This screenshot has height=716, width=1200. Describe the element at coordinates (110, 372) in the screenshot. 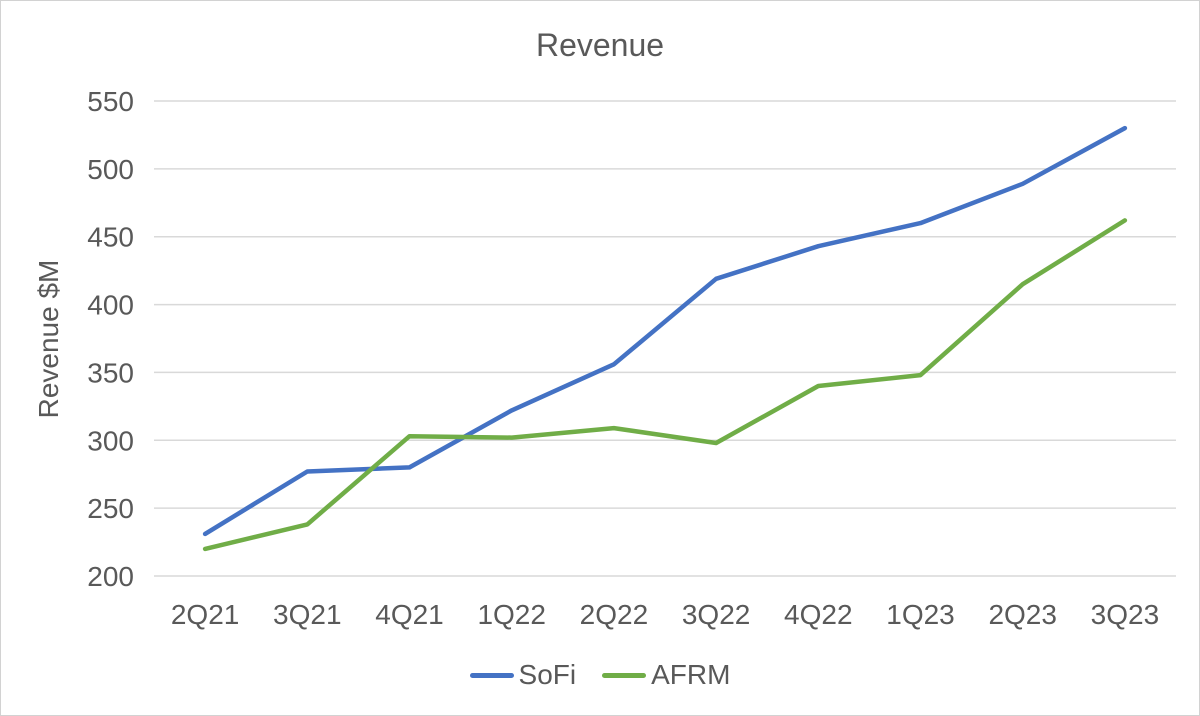

I see `y-tick-label: 350` at that location.